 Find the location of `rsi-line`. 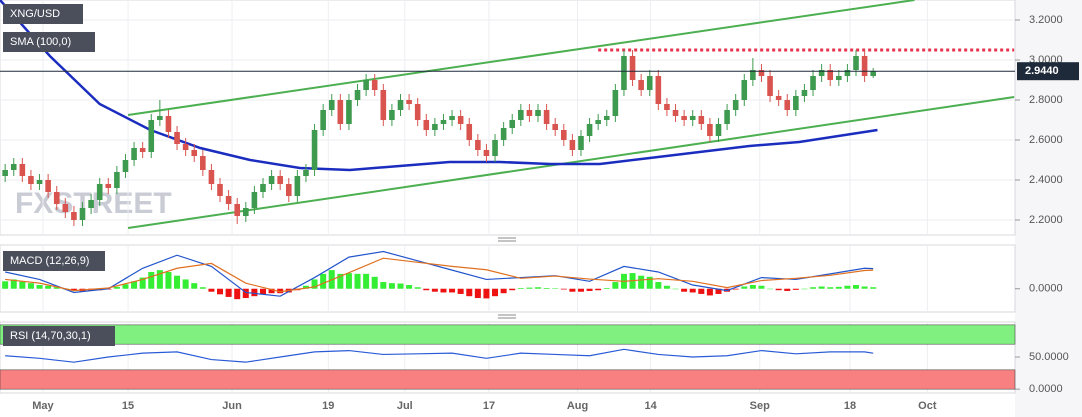

rsi-line is located at coordinates (439, 355).